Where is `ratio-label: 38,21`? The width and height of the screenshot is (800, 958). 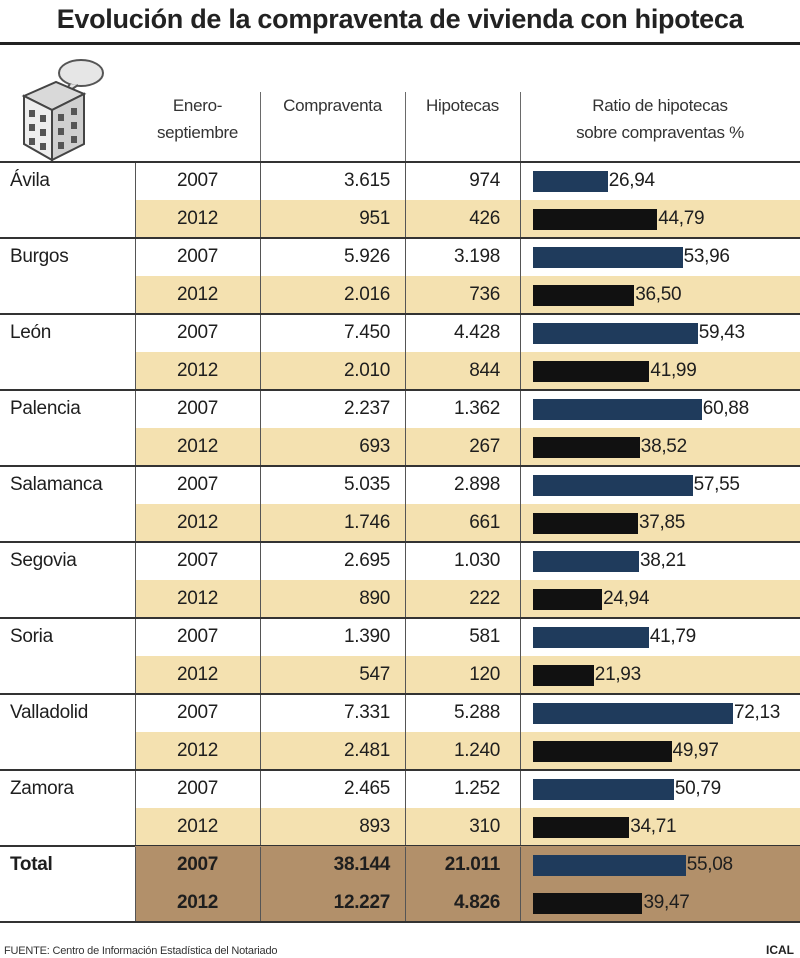
ratio-label: 38,21 is located at coordinates (662, 560).